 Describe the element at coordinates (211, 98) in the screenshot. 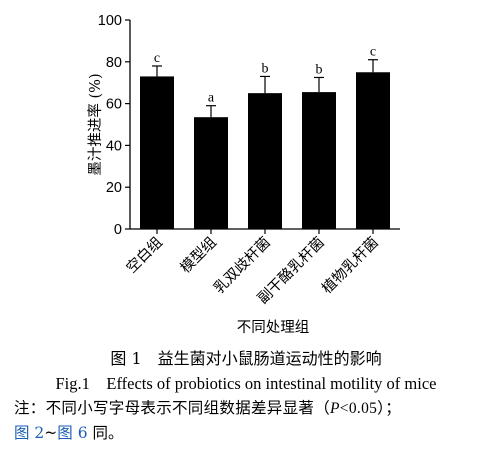

I see `significance-label: a` at that location.